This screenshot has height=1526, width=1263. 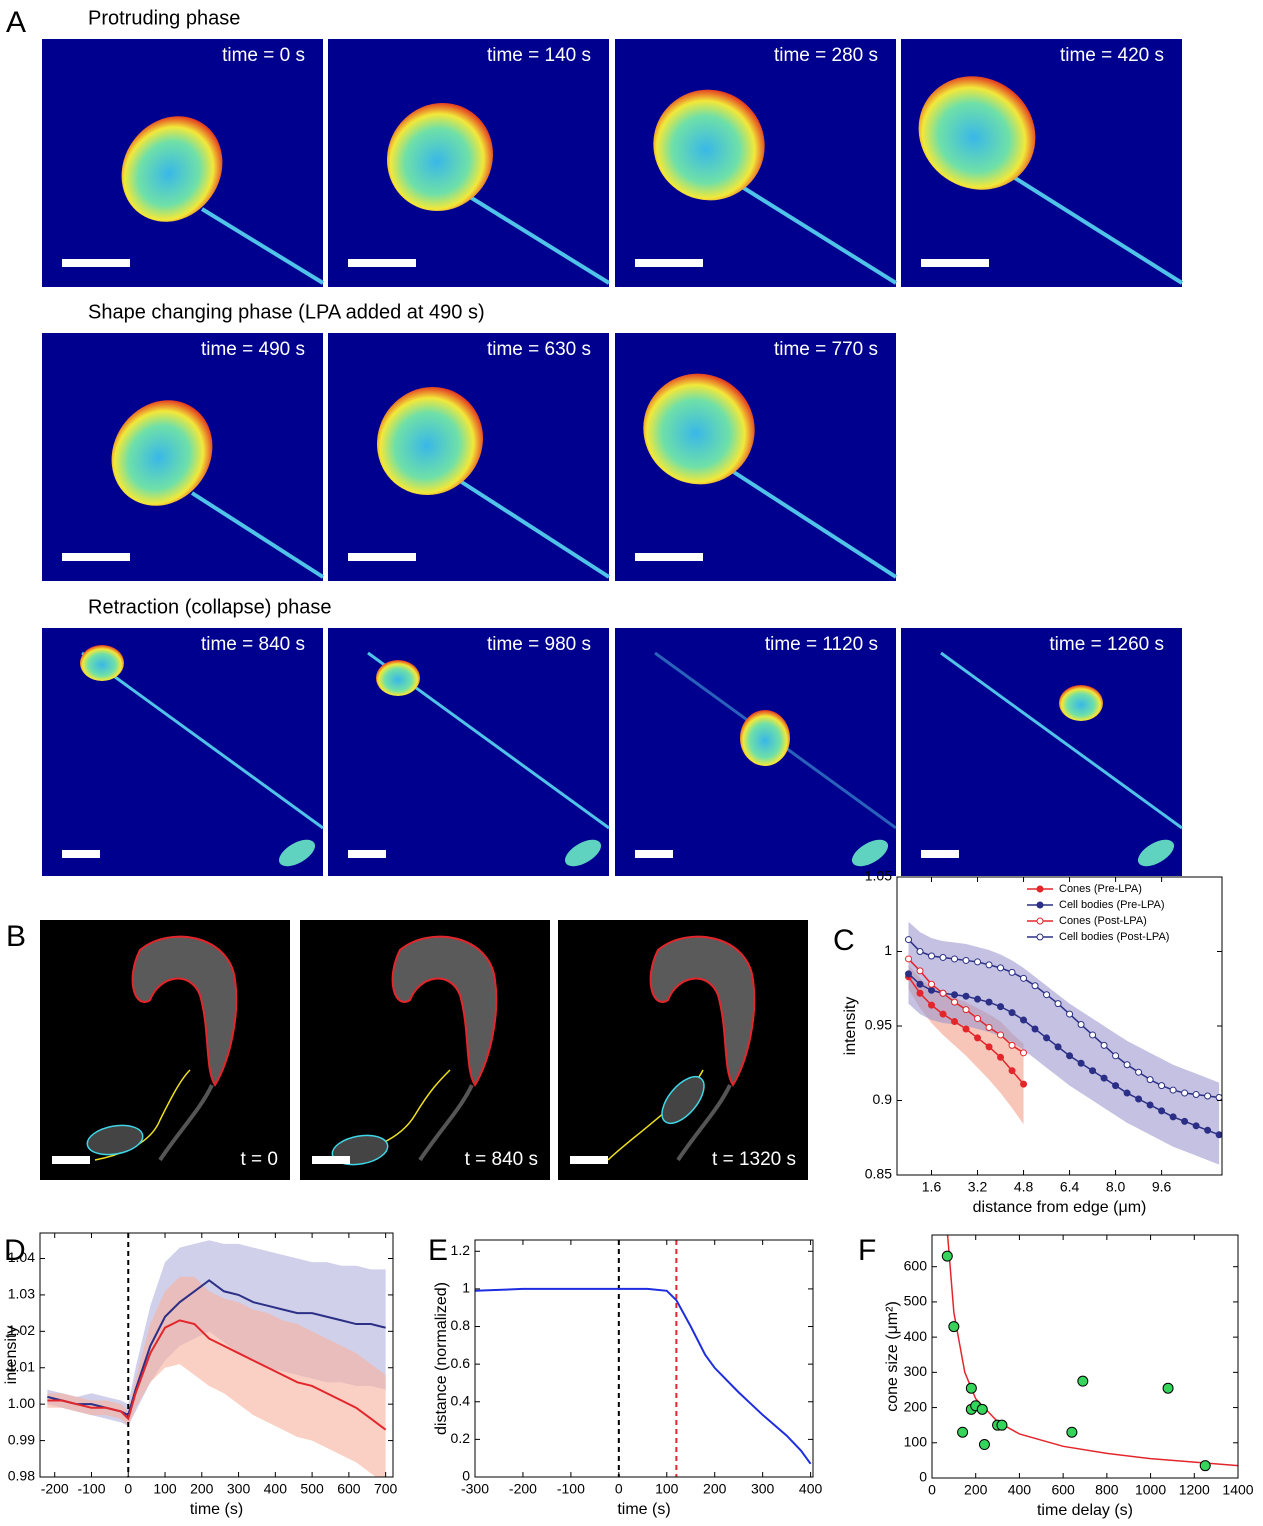 I want to click on cell-body, so click(x=702, y=1011).